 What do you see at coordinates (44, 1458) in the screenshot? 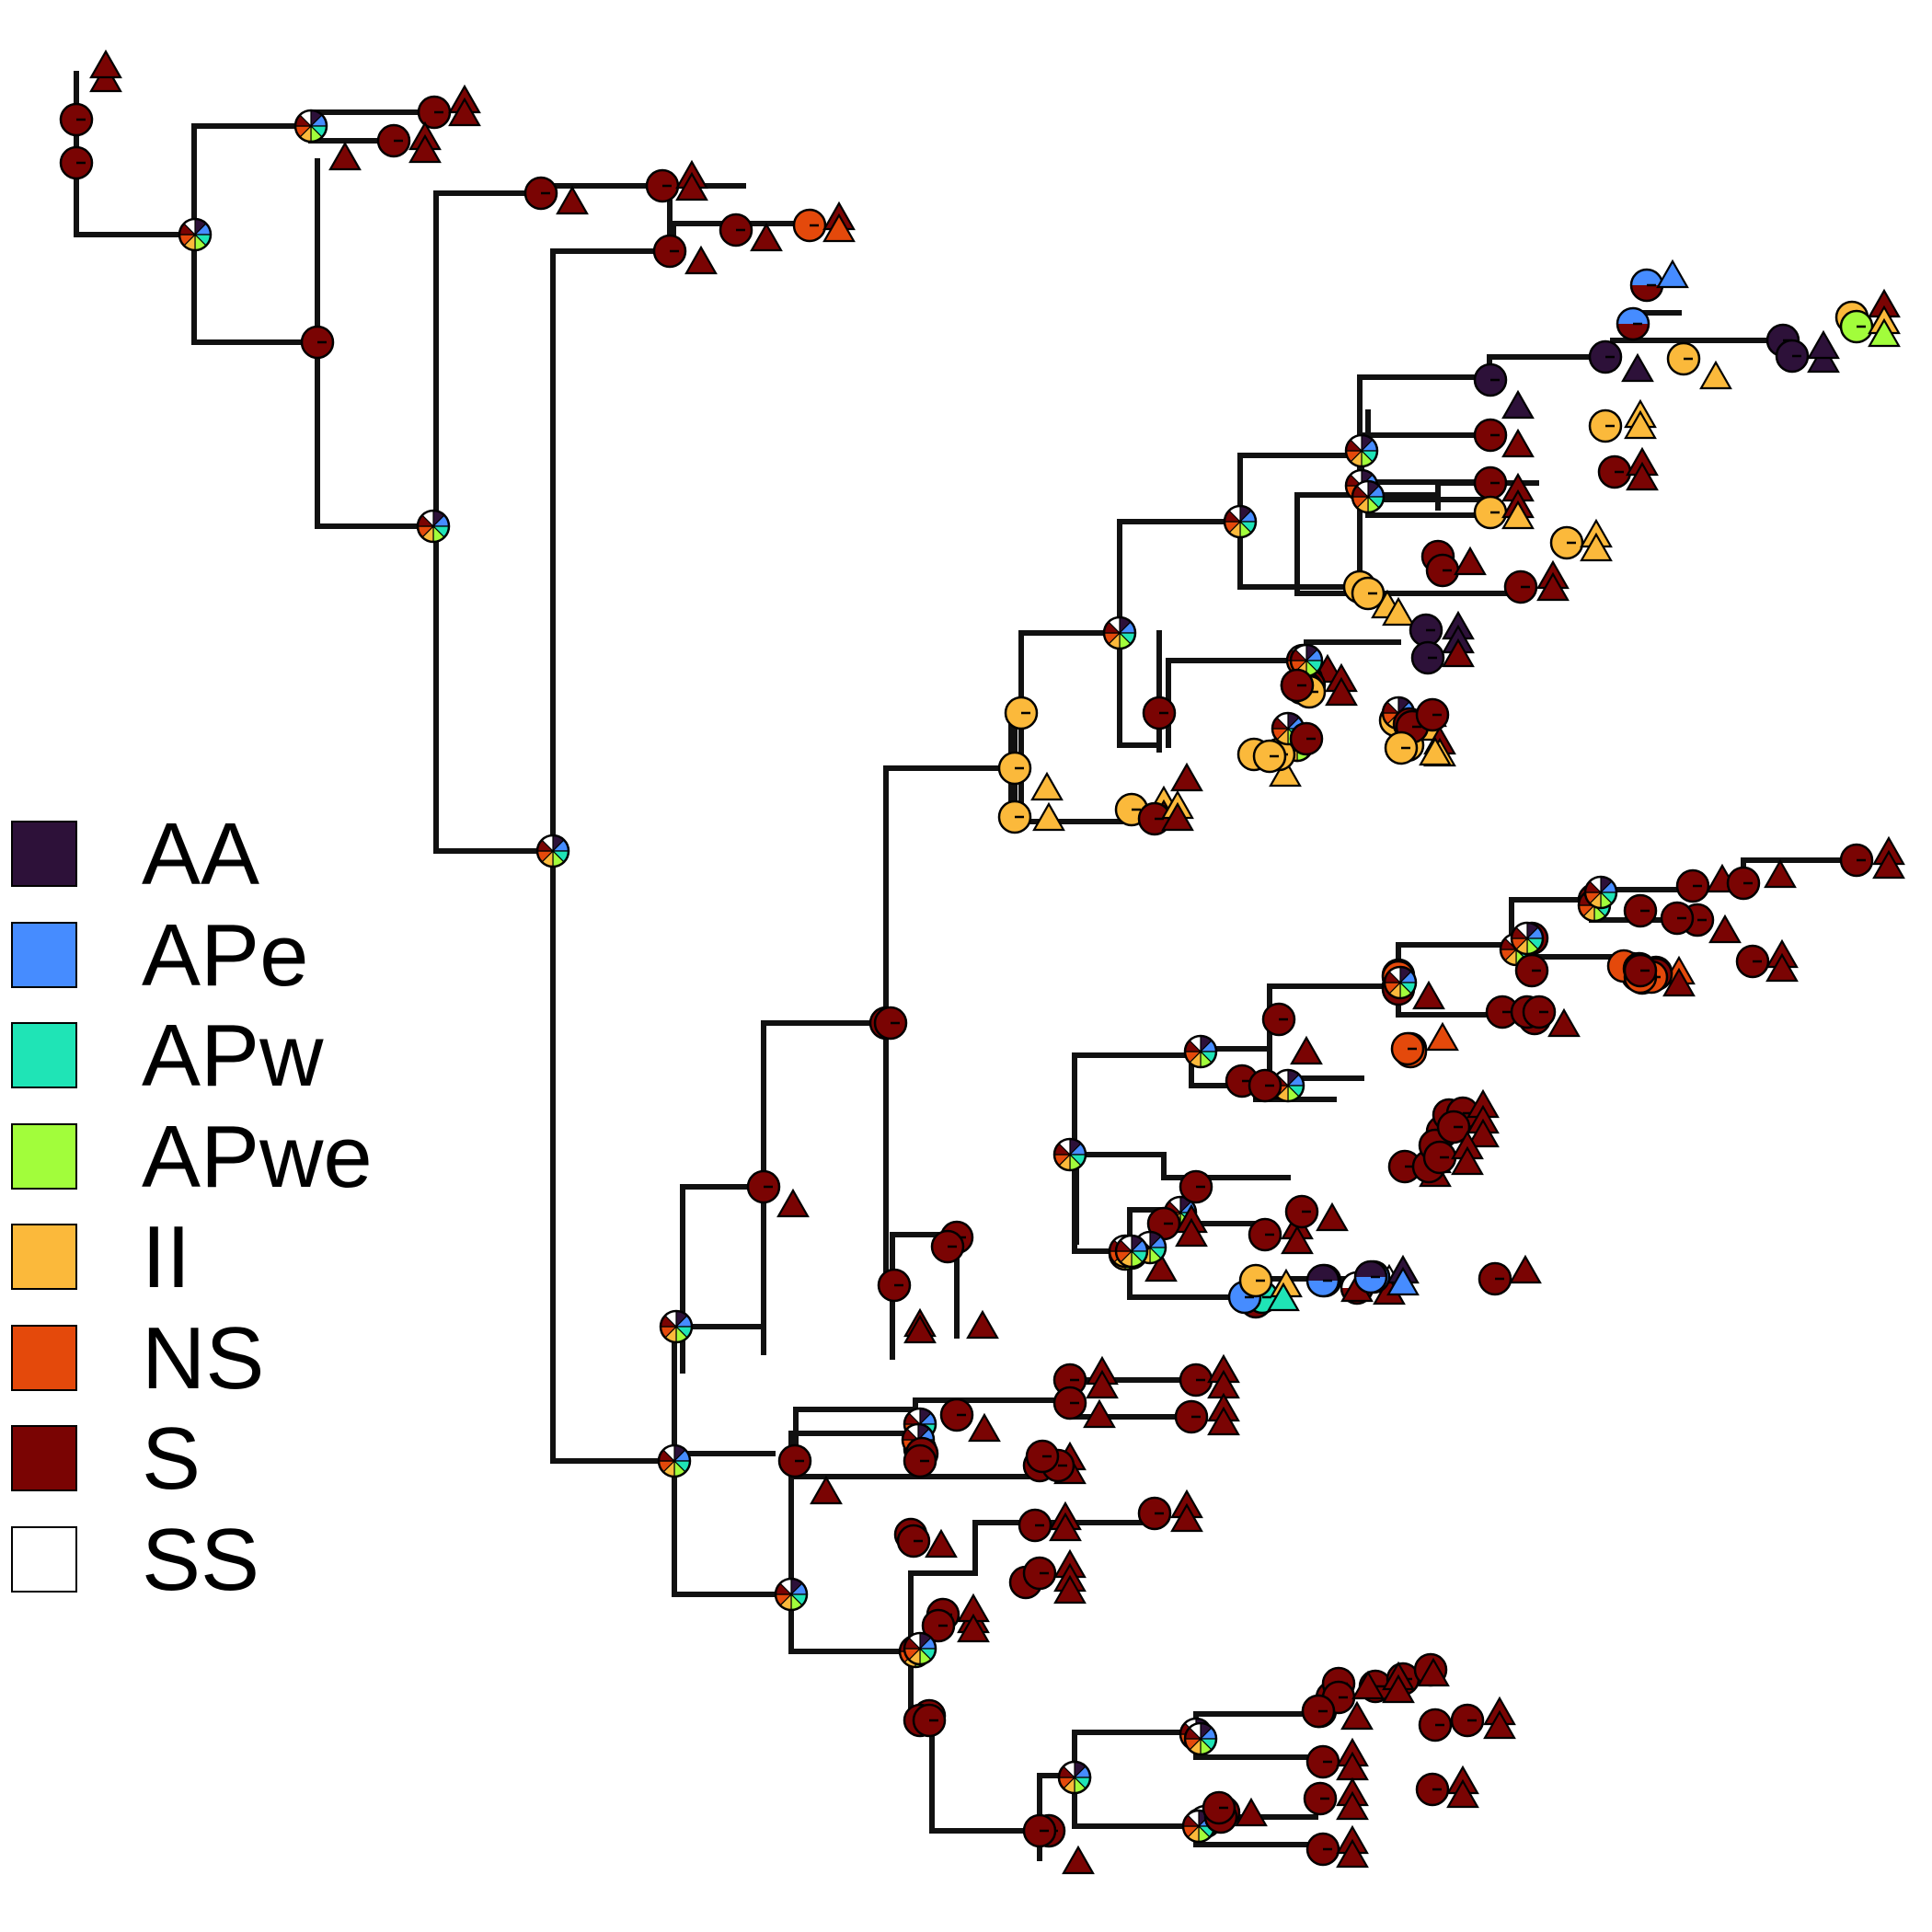
I see `legend-swatch-s` at bounding box center [44, 1458].